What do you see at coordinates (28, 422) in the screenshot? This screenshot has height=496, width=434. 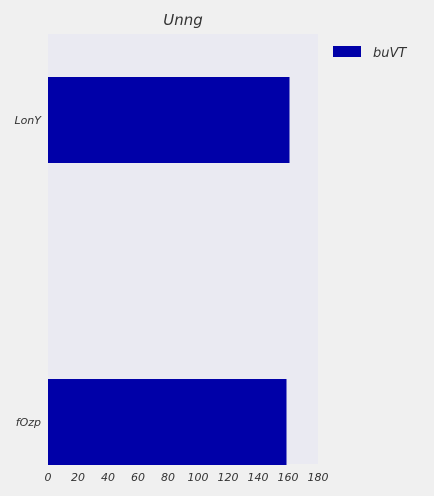 I see `y-tick-label: fOzp` at bounding box center [28, 422].